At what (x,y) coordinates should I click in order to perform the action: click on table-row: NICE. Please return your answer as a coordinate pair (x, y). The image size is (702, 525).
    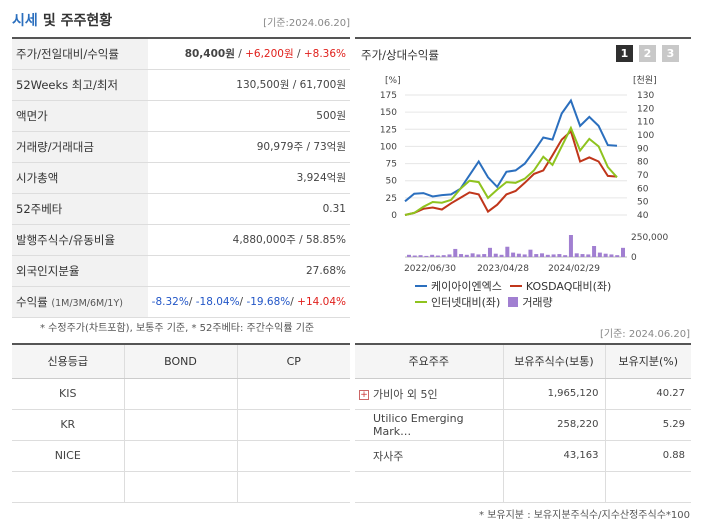
    Looking at the image, I should click on (181, 456).